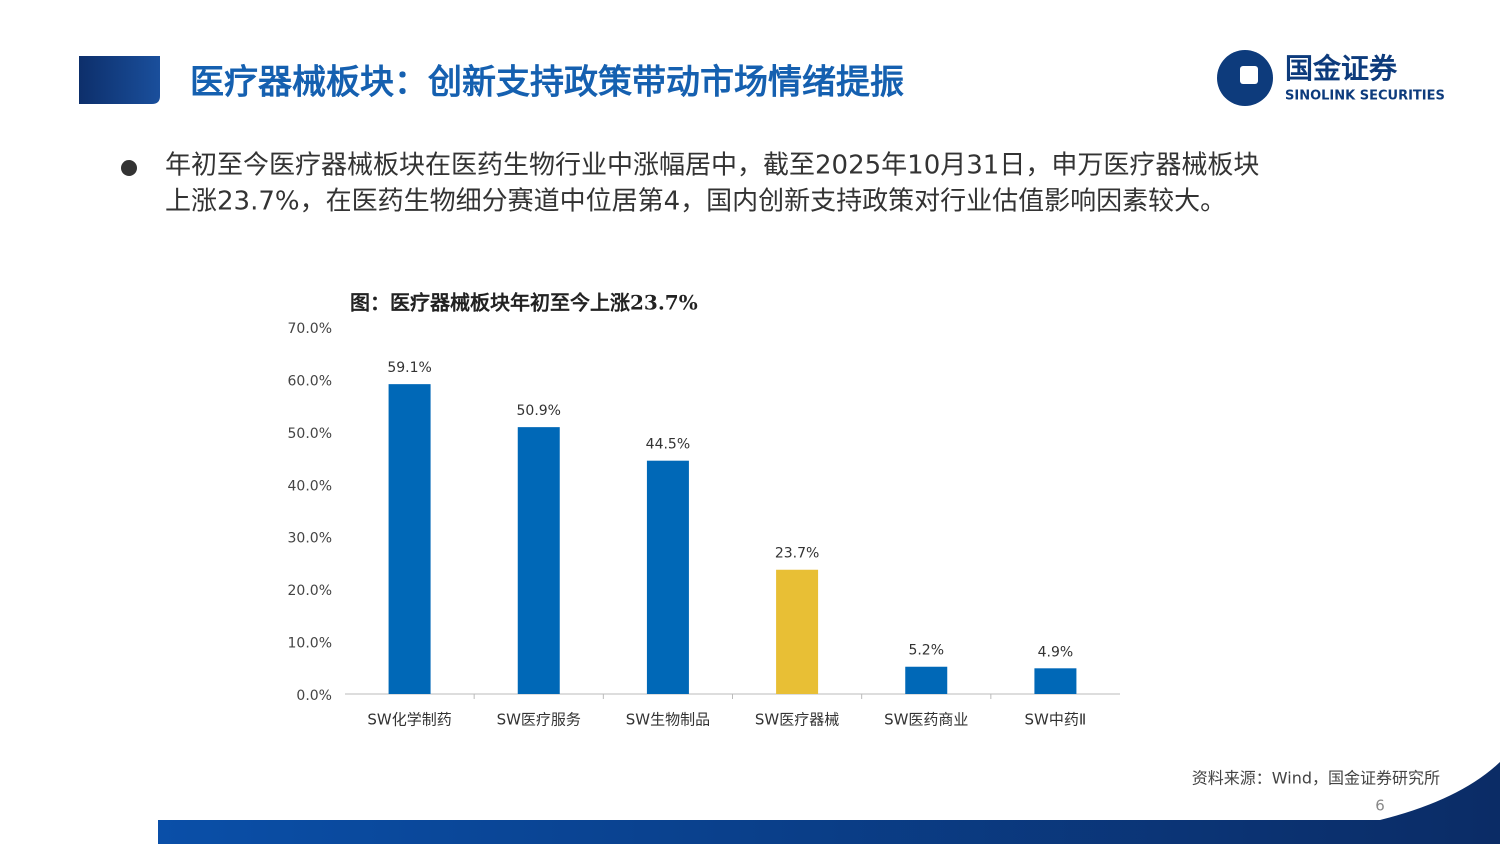  I want to click on data-label: 44.5%, so click(668, 445).